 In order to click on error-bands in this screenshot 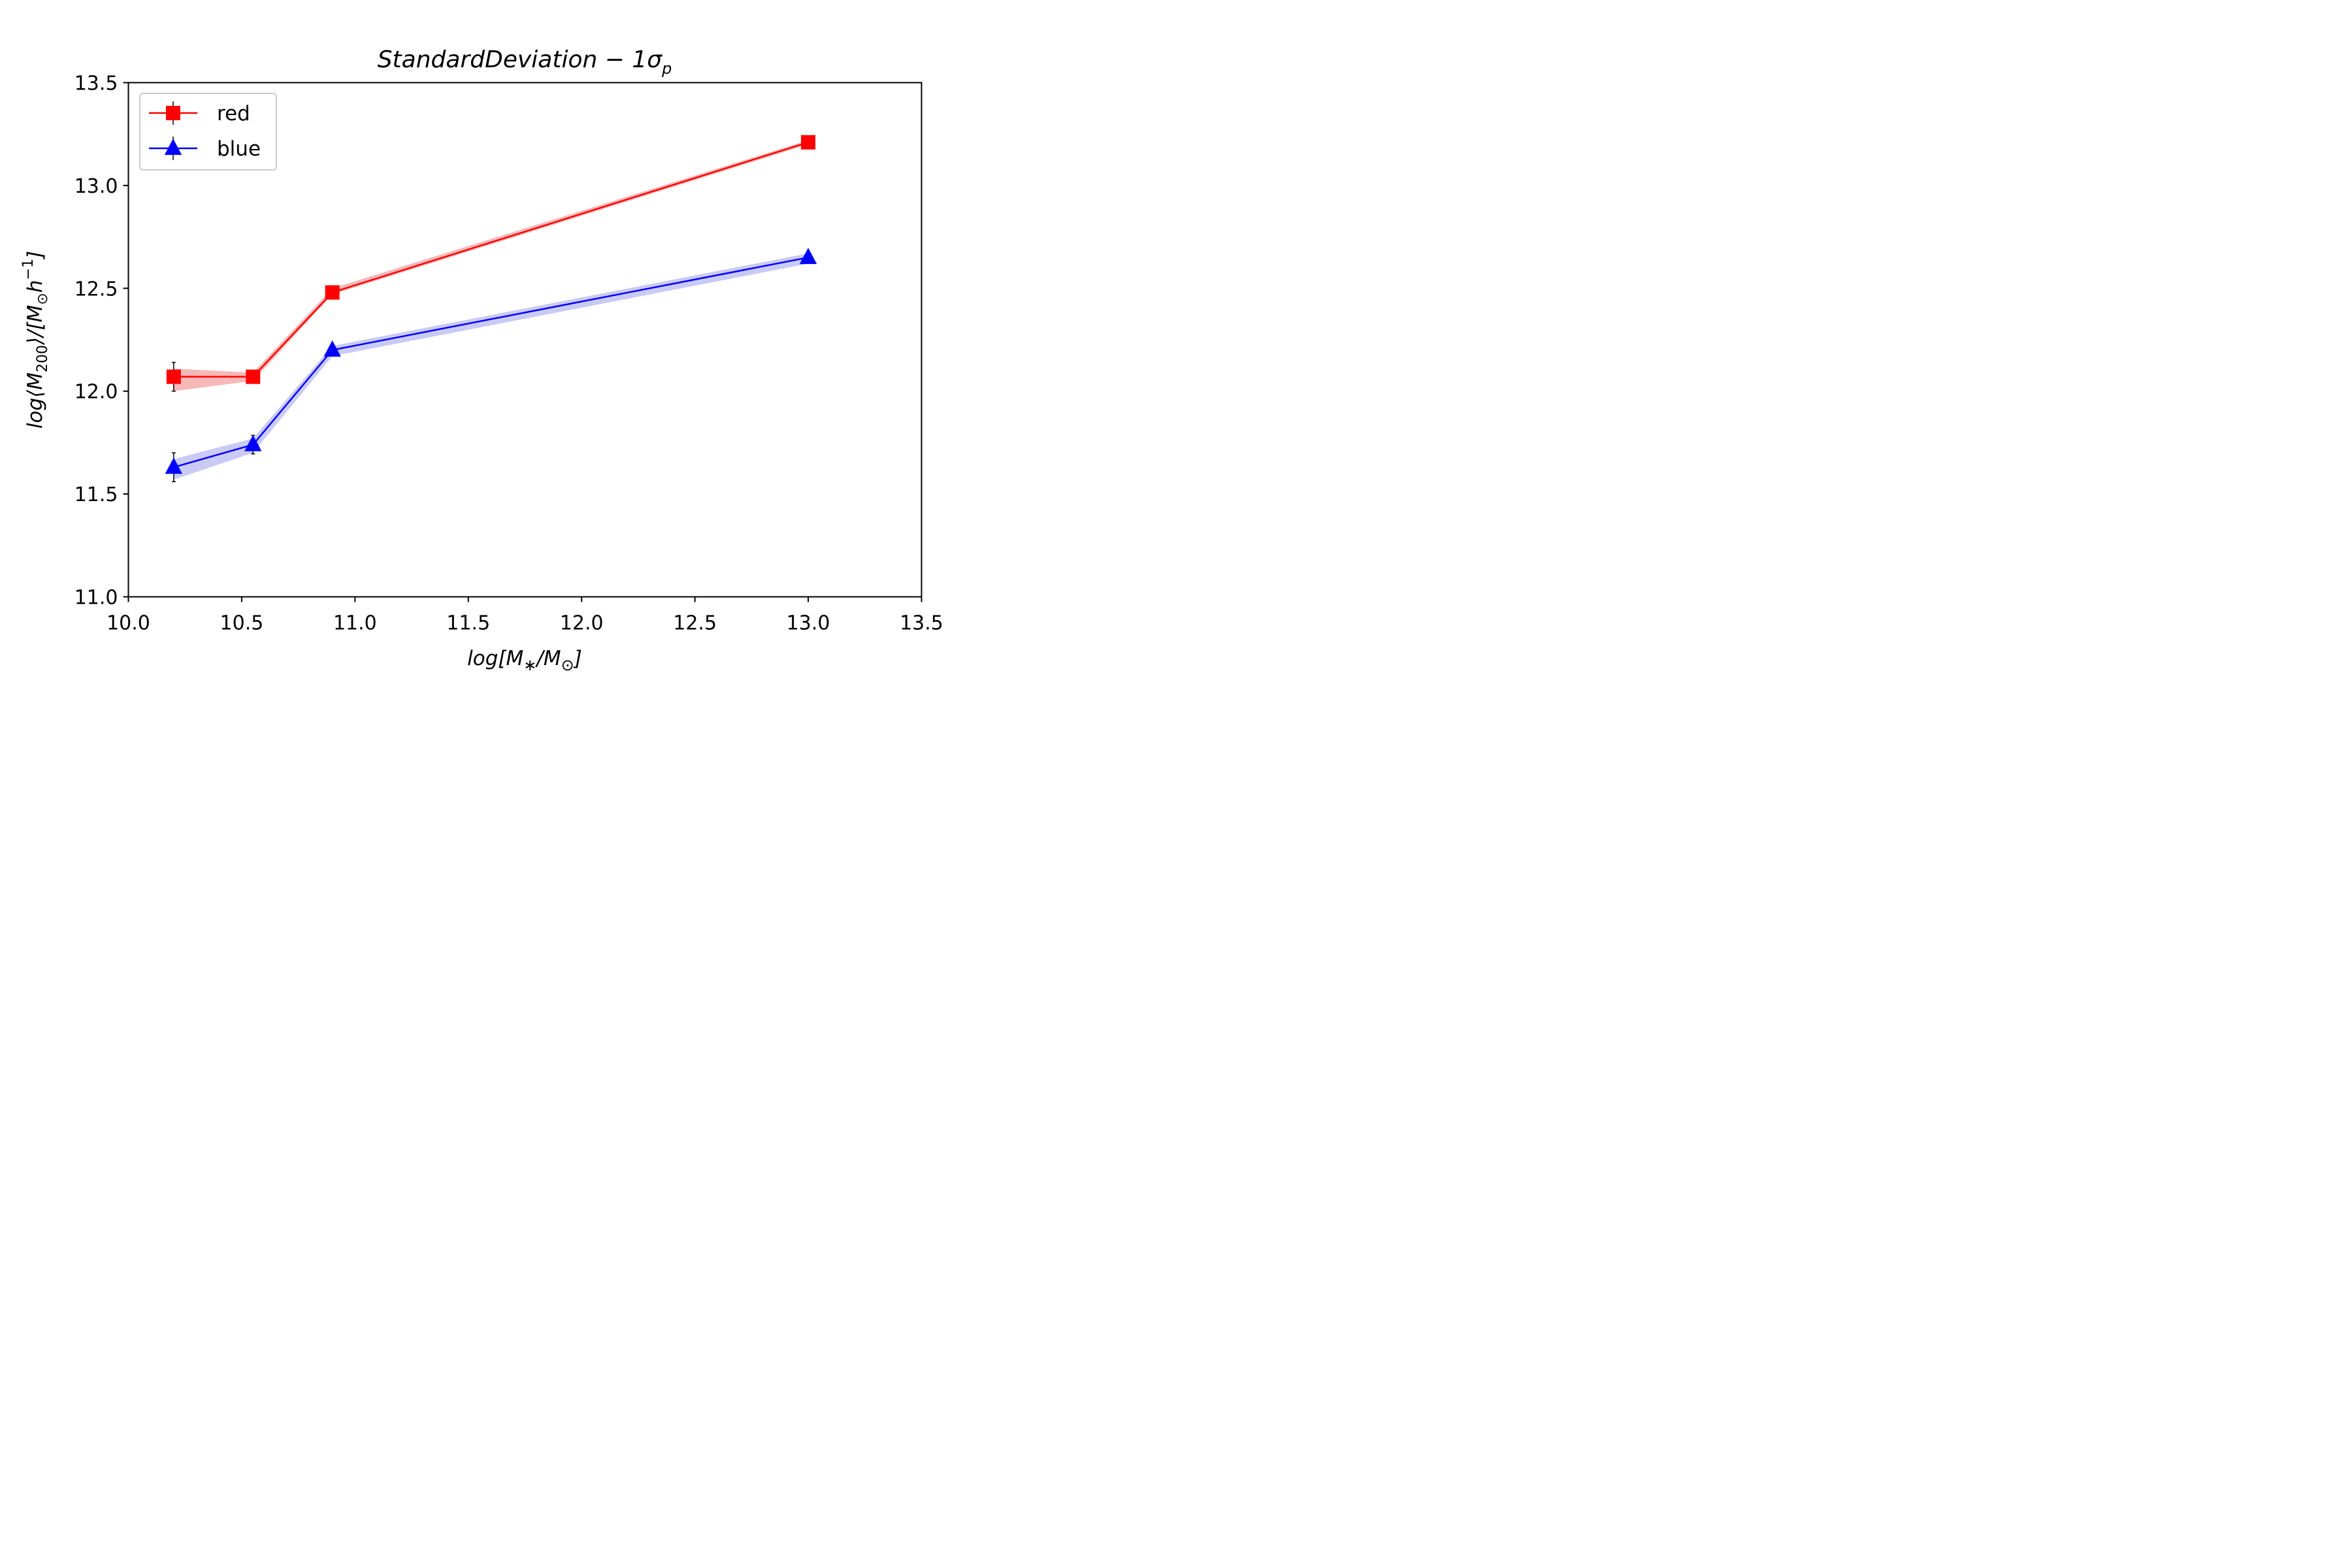, I will do `click(491, 310)`.